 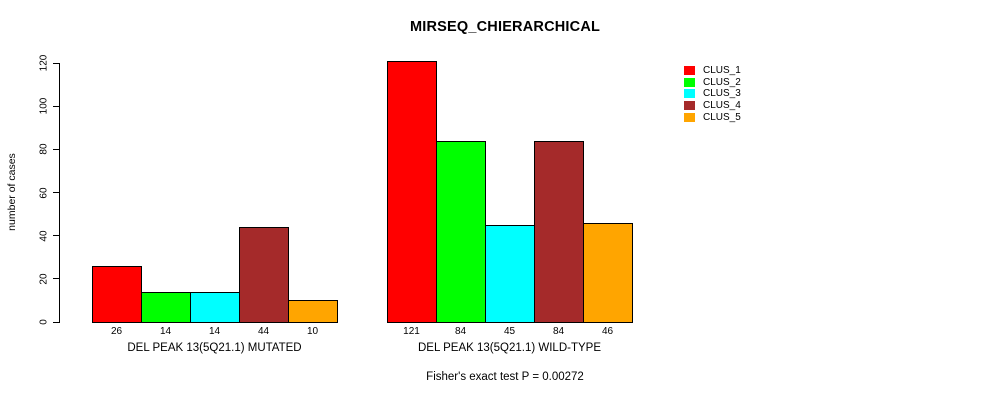 I want to click on bar-value-label: 46, so click(x=607, y=331).